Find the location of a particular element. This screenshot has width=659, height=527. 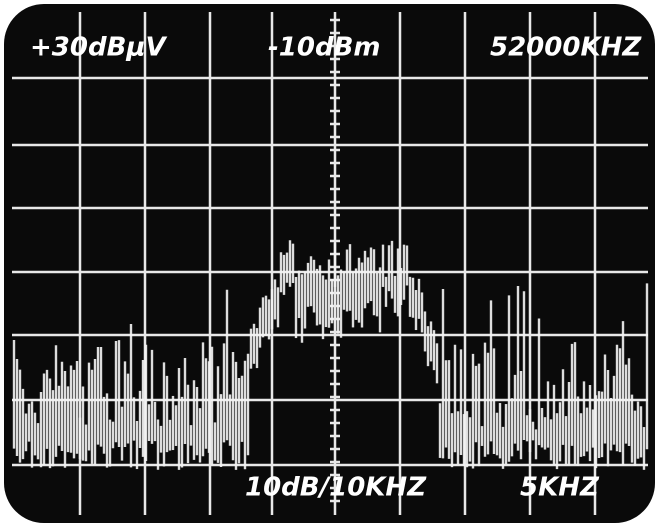

resolution-bandwidth: 5KHZ is located at coordinates (560, 488).